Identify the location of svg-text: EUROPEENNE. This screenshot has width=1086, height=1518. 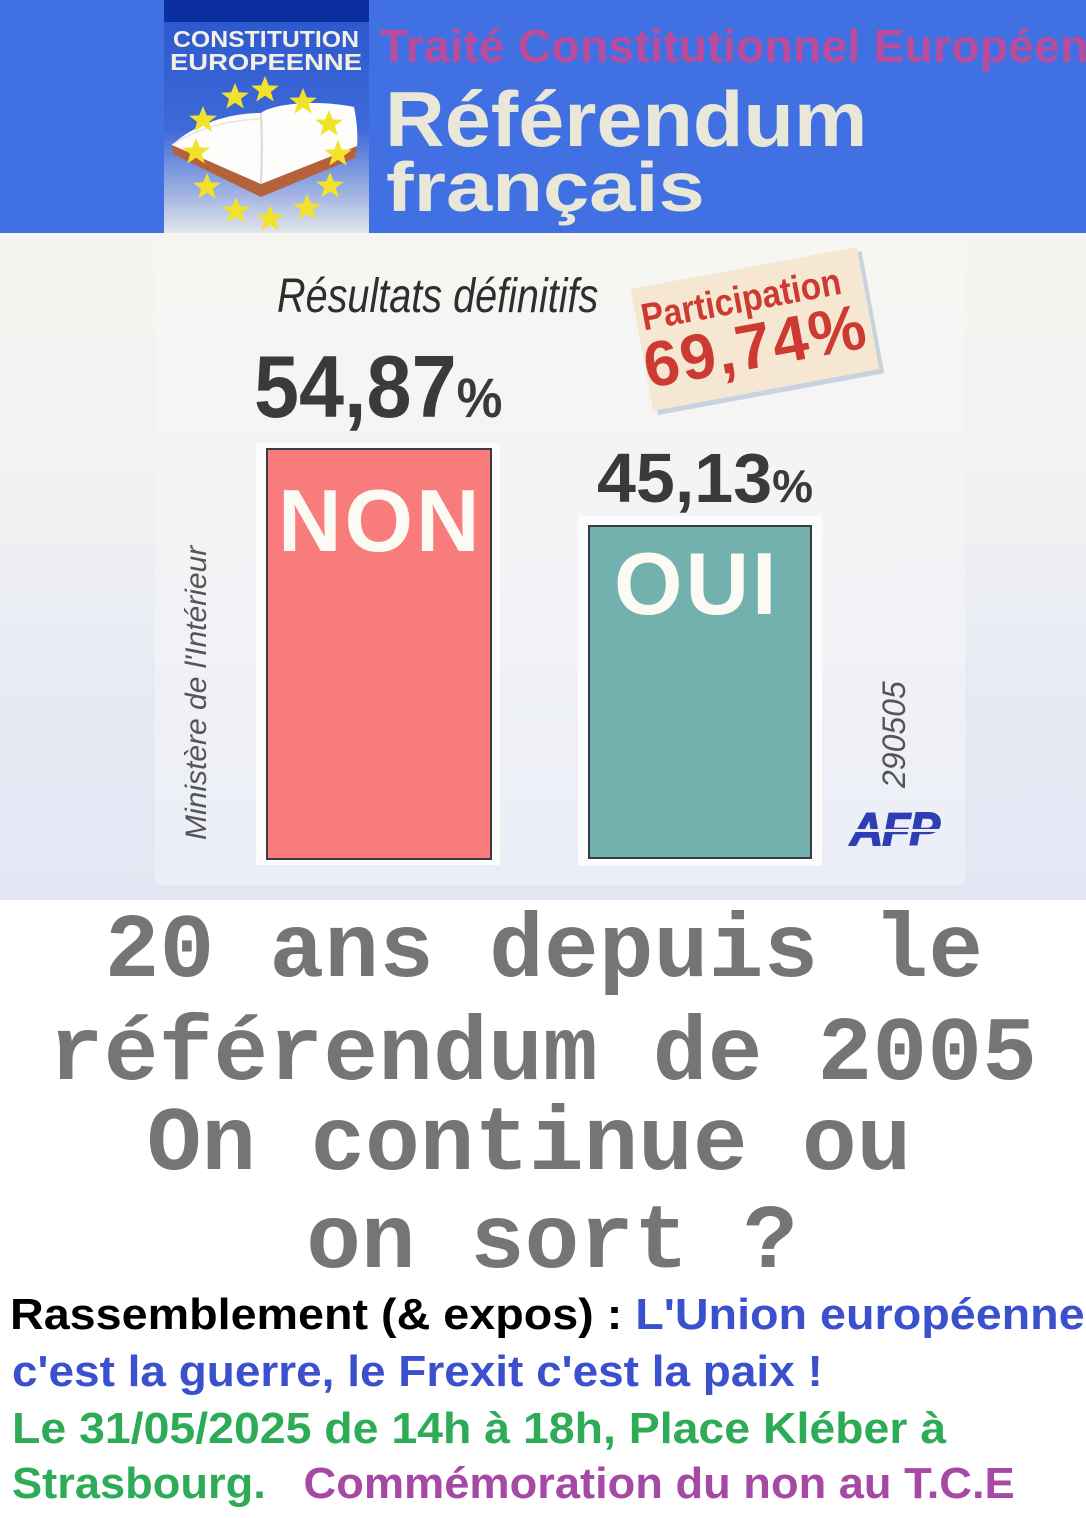
(266, 62).